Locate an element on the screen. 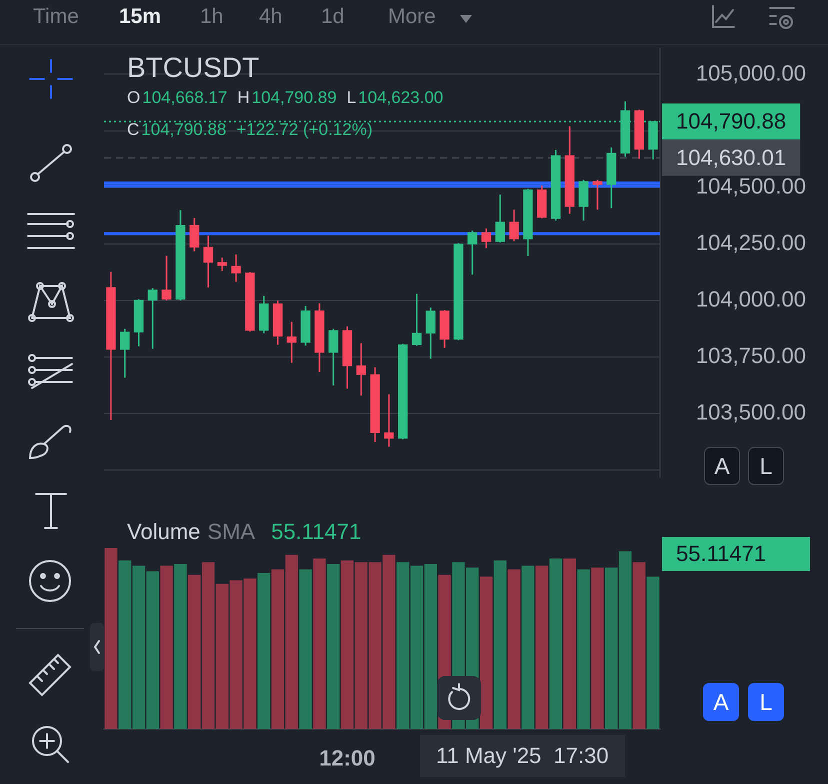  text: More is located at coordinates (412, 17).